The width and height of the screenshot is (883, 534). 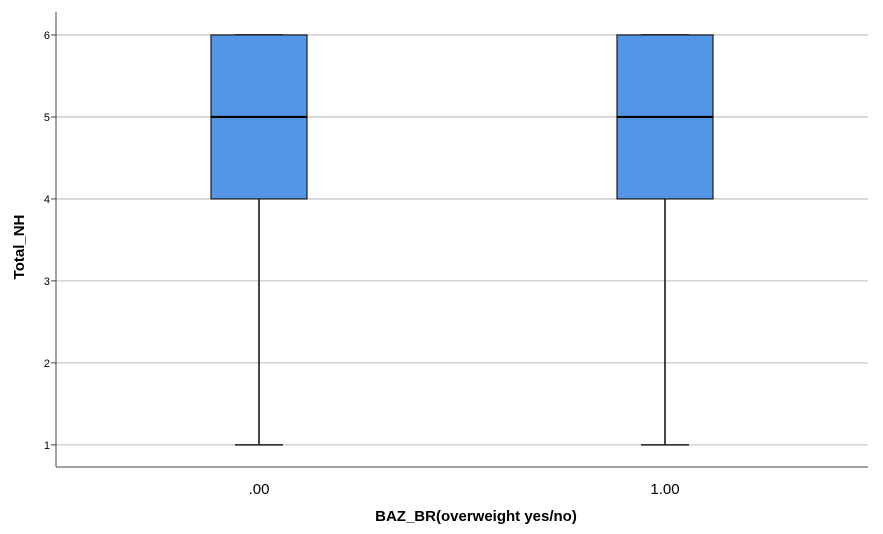 I want to click on y-tick-label: 1, so click(x=47, y=446).